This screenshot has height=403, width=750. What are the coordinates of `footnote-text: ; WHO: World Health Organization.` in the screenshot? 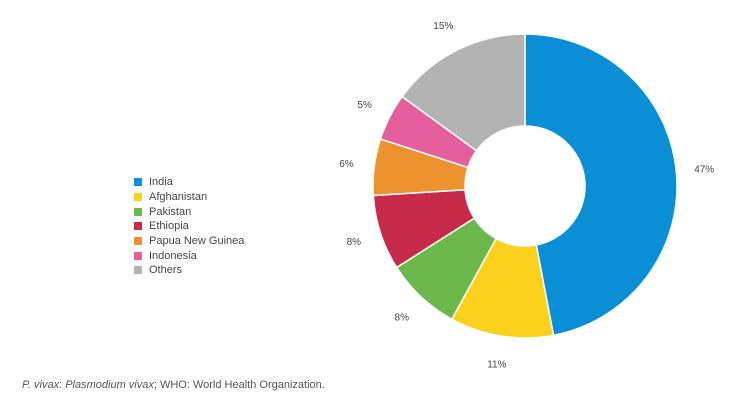 It's located at (239, 385).